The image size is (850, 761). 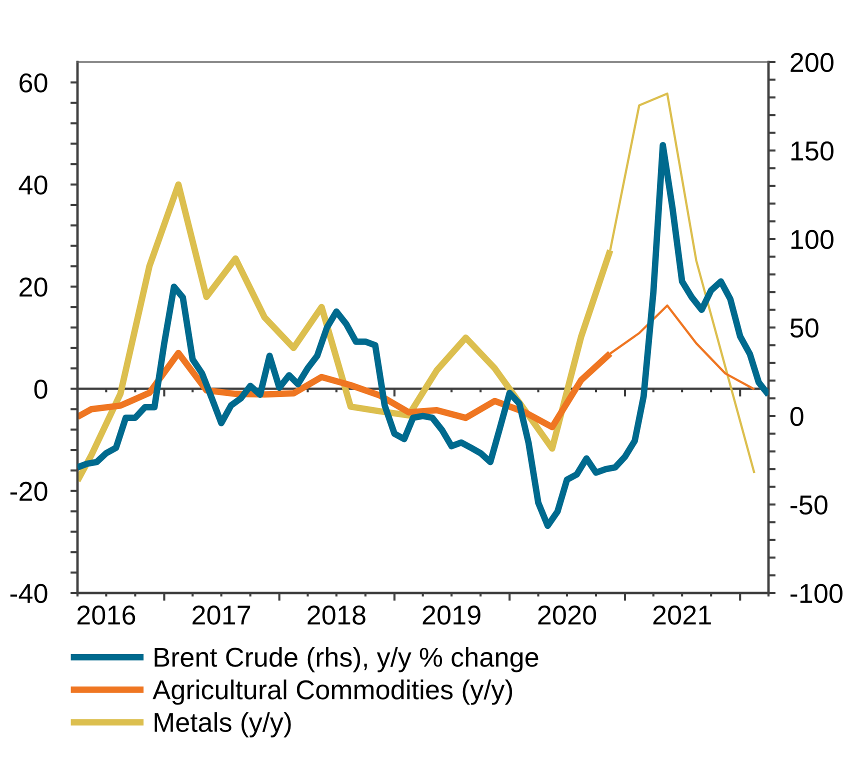 I want to click on x-tick-label: 2019, so click(x=451, y=615).